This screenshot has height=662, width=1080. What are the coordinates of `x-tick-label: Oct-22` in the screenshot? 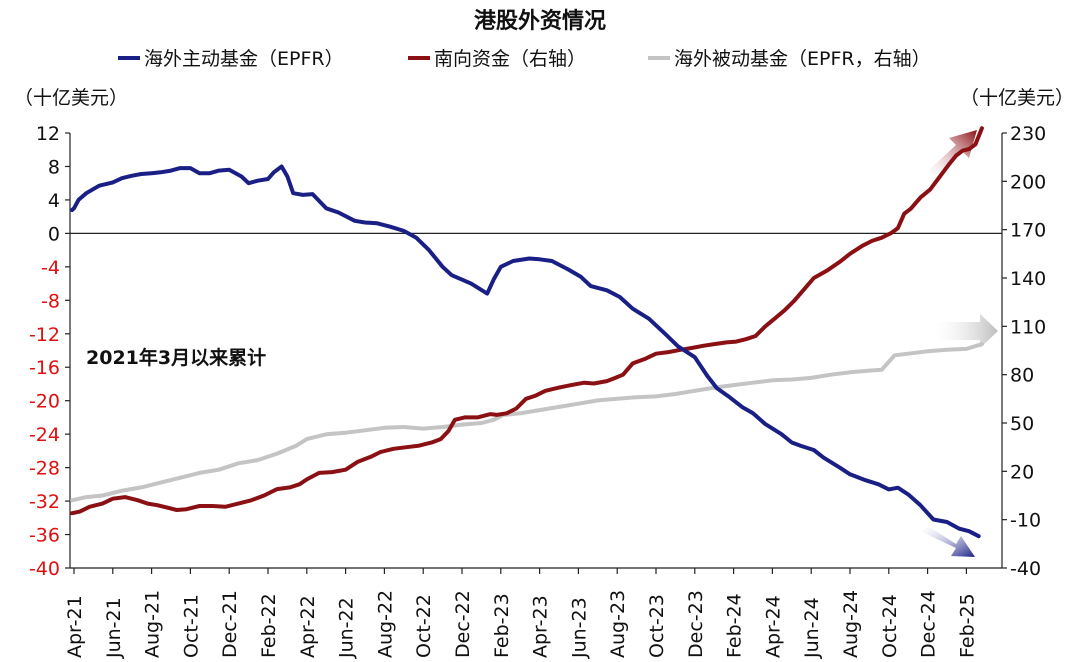 It's located at (424, 626).